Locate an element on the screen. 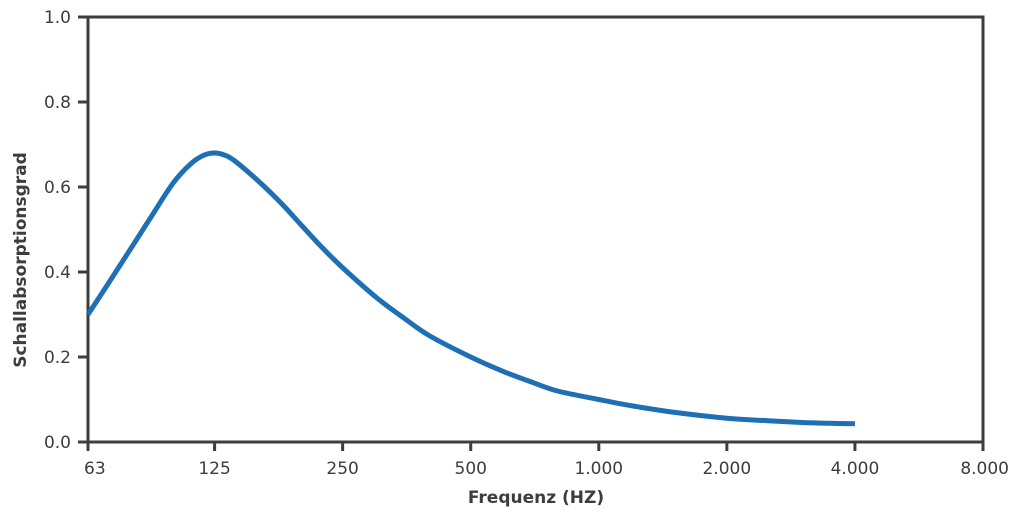 This screenshot has width=1023, height=512. x-tick-label: 1.000 is located at coordinates (598, 469).